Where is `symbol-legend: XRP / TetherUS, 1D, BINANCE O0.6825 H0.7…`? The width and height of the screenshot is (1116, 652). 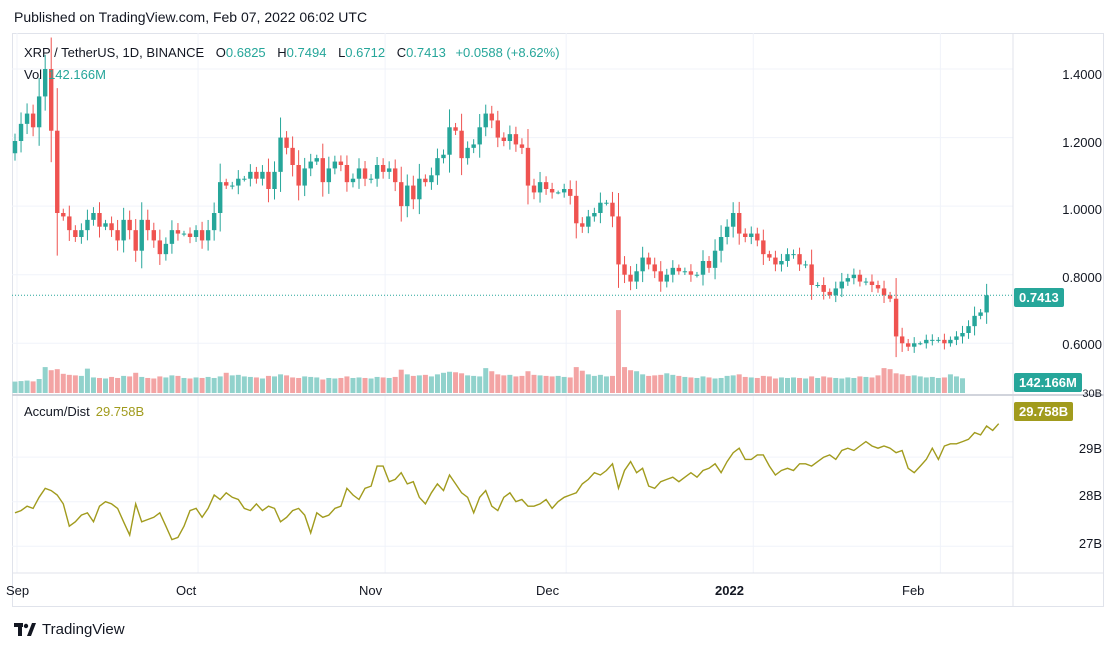 symbol-legend: XRP / TetherUS, 1D, BINANCE O0.6825 H0.7… is located at coordinates (292, 52).